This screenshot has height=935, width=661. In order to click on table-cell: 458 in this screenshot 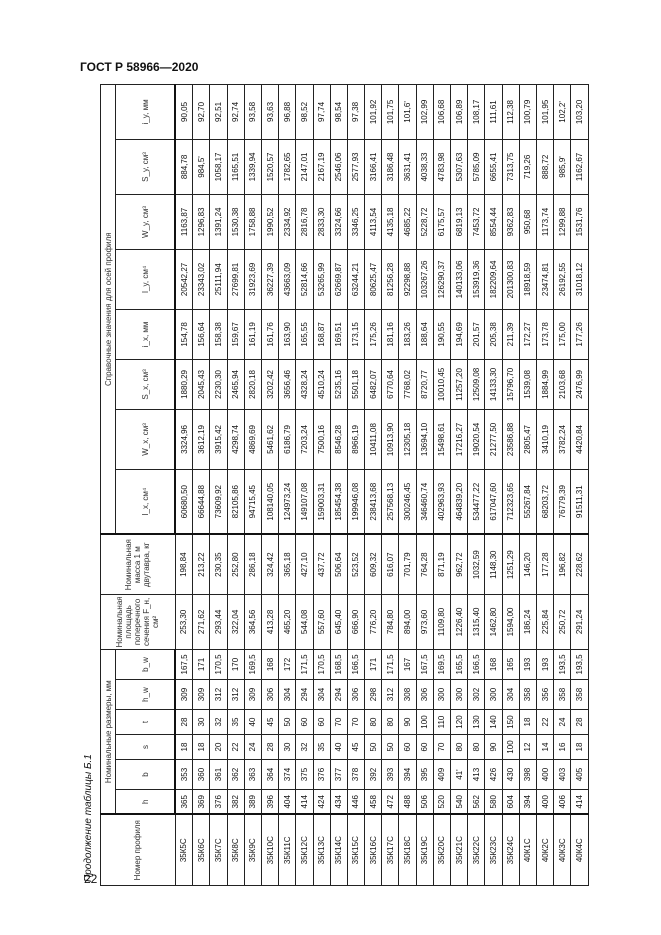, I will do `click(373, 802)`.